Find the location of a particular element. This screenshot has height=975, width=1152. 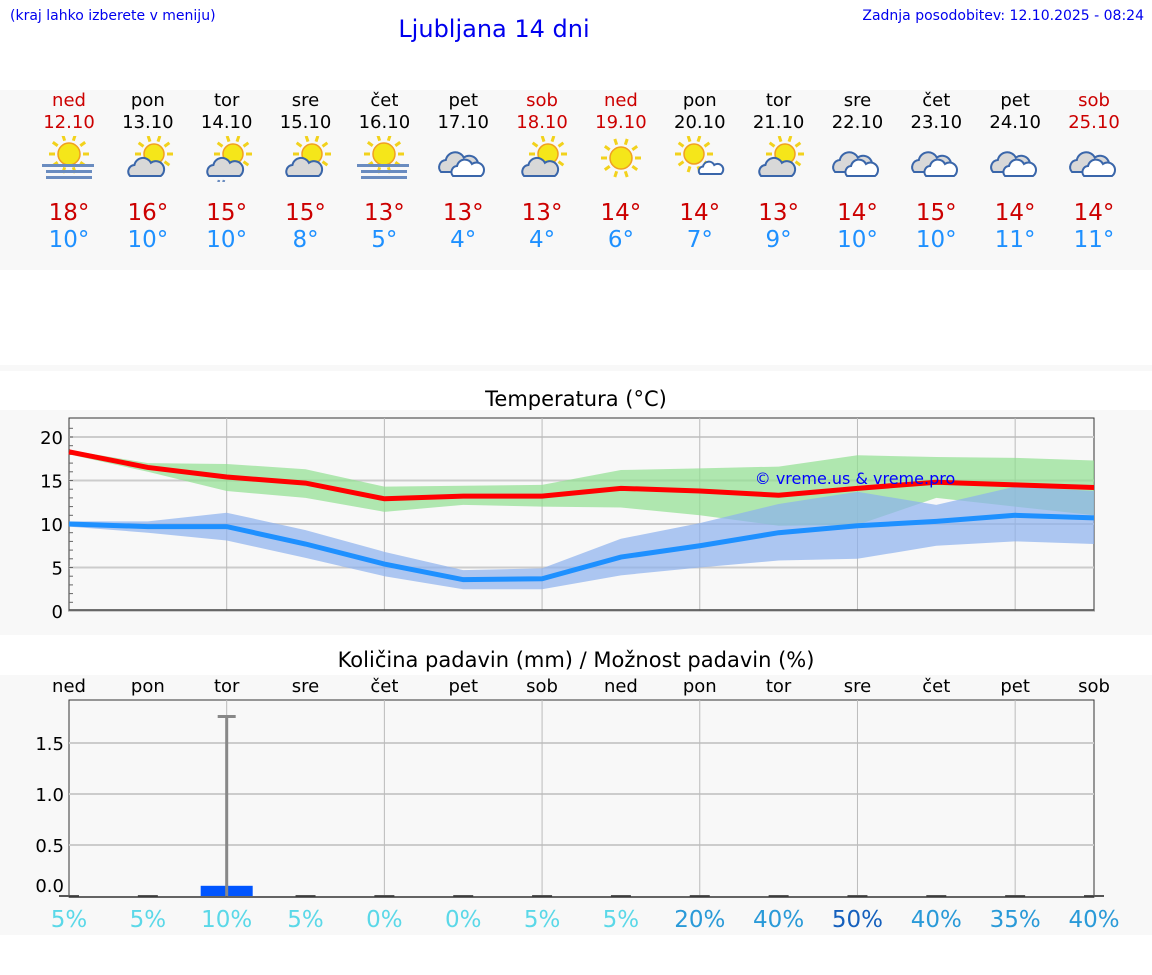

min-temperature: 5° is located at coordinates (384, 240).